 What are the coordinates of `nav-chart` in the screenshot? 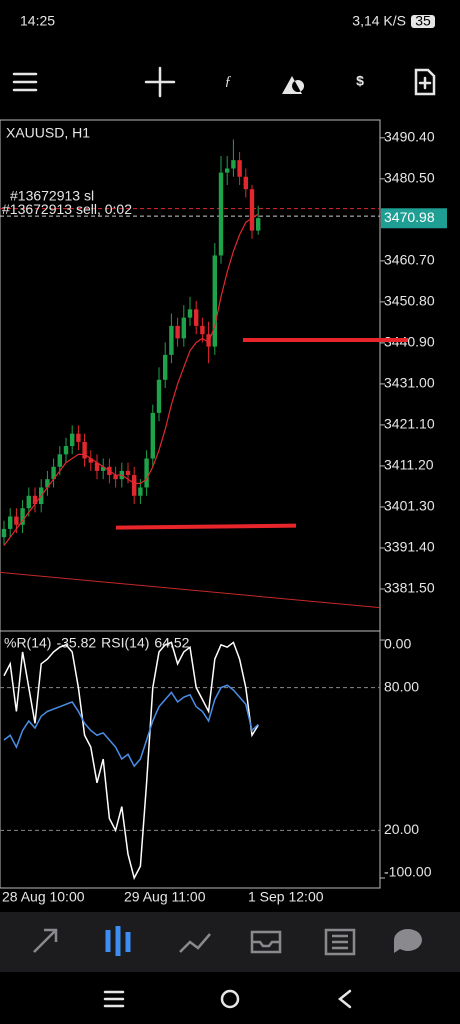 It's located at (118, 941).